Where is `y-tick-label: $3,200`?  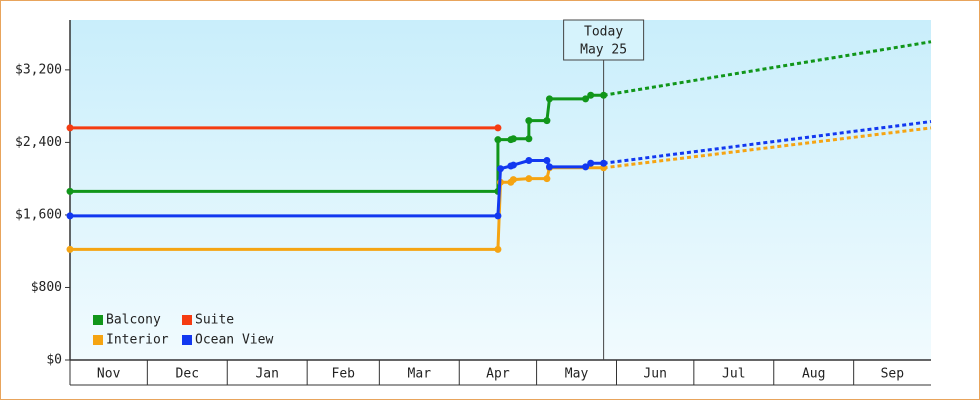 y-tick-label: $3,200 is located at coordinates (38, 69).